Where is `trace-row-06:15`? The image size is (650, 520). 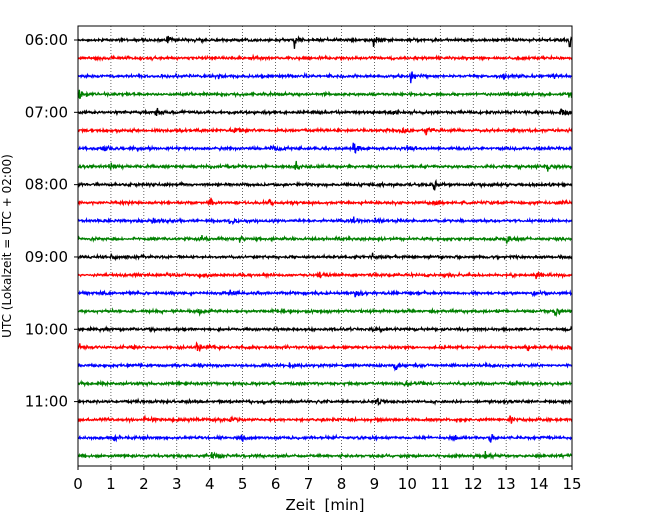 trace-row-06:15 is located at coordinates (325, 57).